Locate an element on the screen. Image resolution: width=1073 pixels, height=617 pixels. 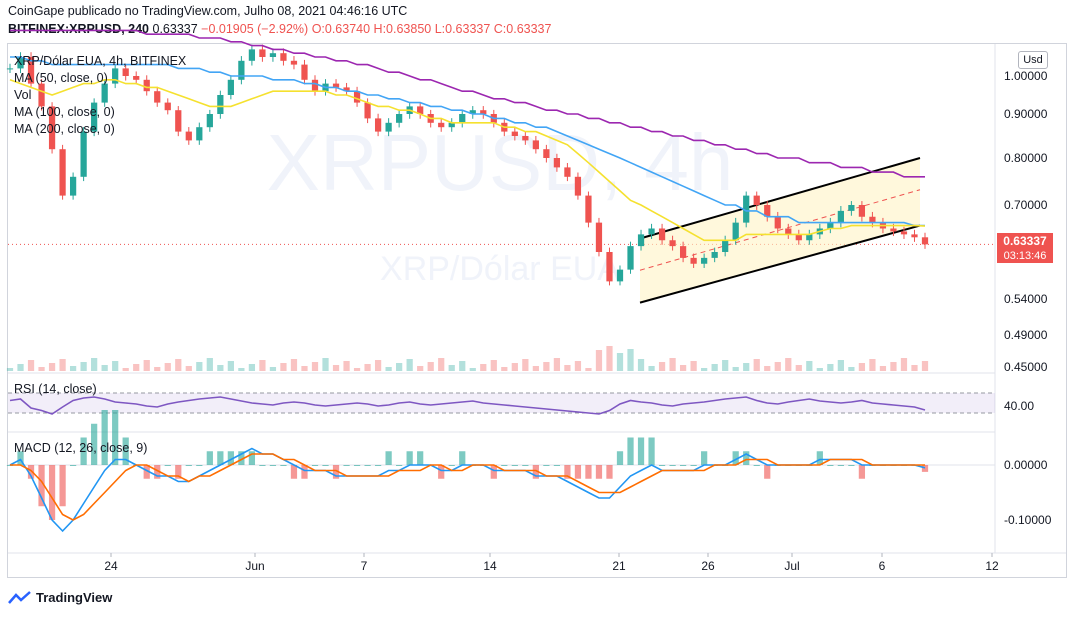
legend-ma50: MA (50, close, 0) is located at coordinates (61, 78).